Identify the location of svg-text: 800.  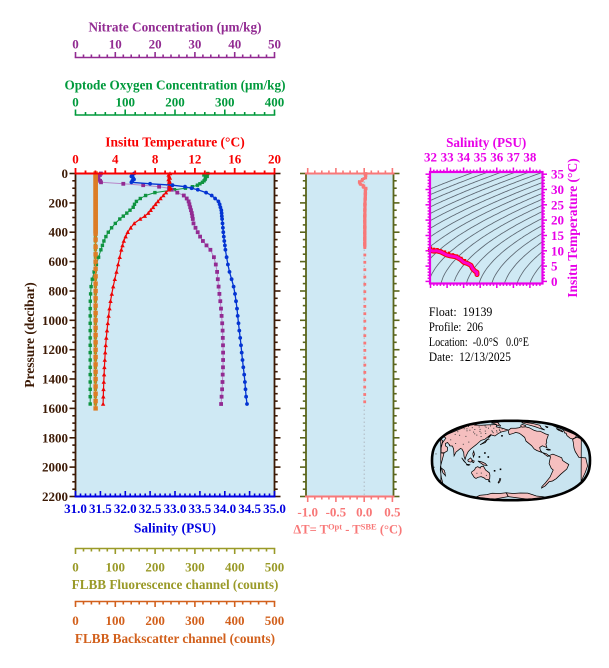
(59, 291).